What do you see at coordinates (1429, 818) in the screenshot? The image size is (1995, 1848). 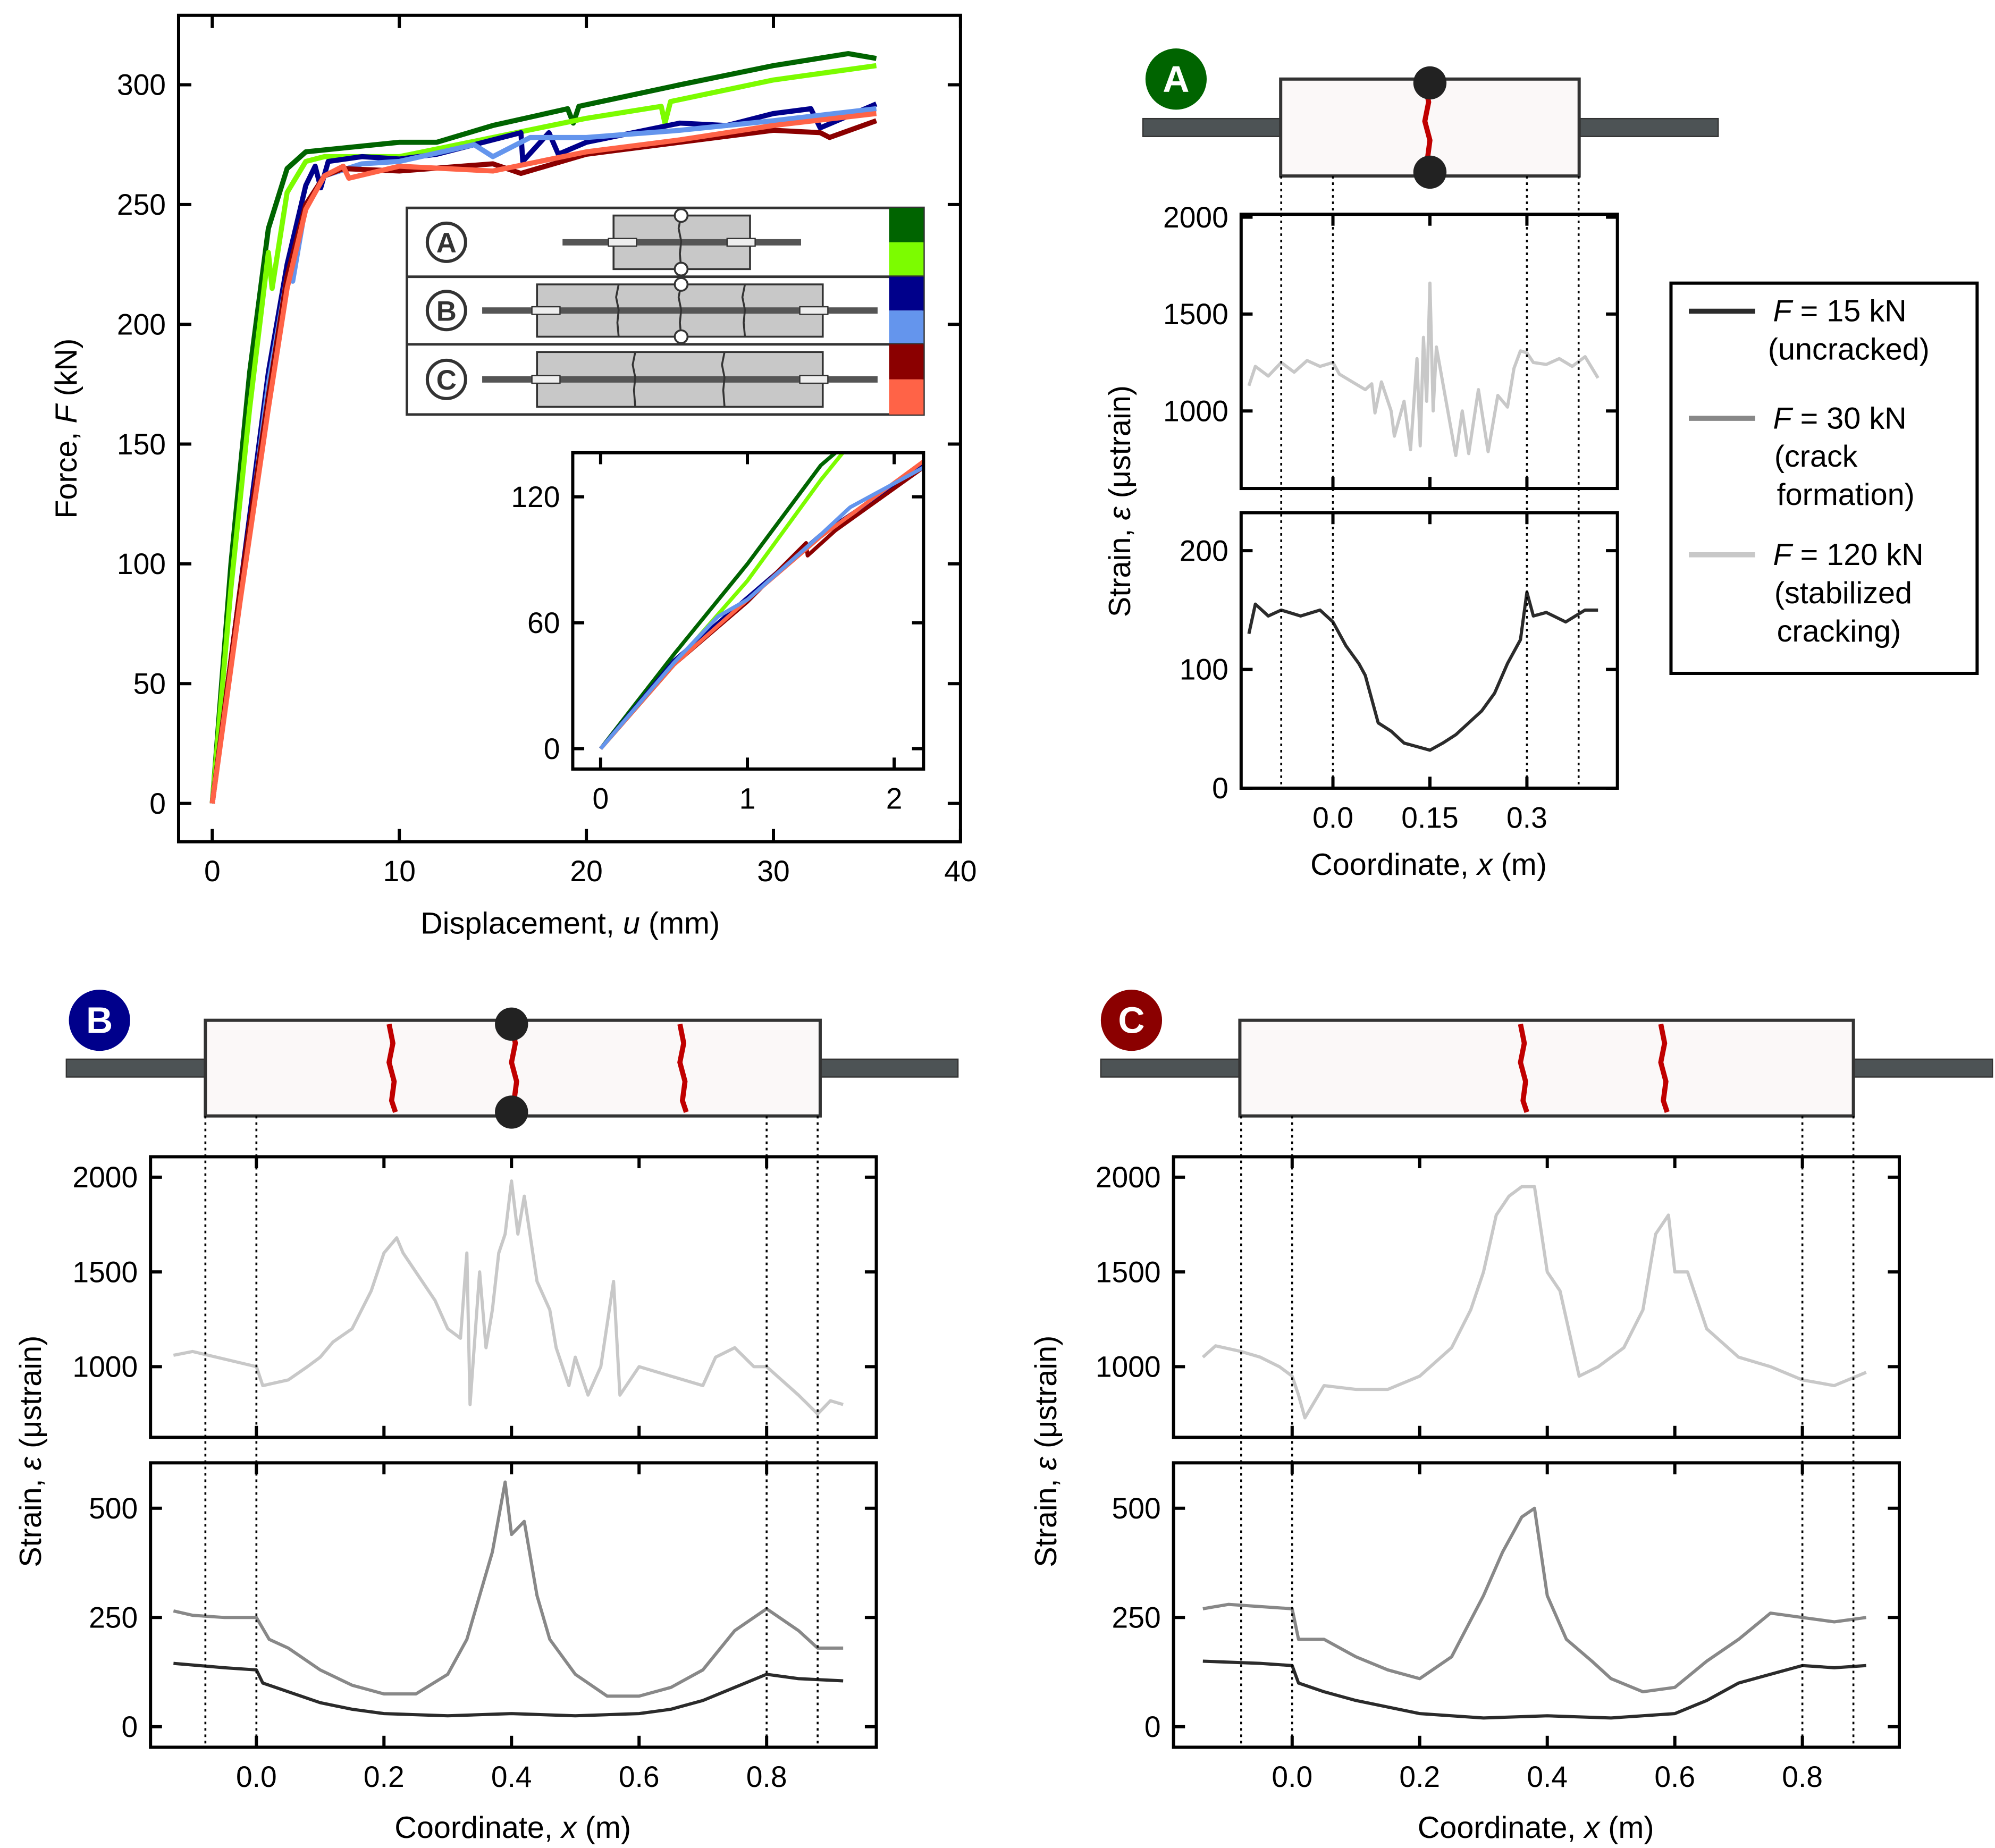 I see `x-tick-label: 0.15` at bounding box center [1429, 818].